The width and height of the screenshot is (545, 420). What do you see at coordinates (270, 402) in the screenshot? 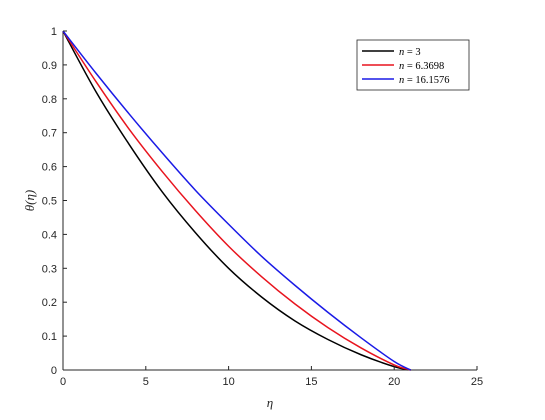
I see `x-axis-label: η` at bounding box center [270, 402].